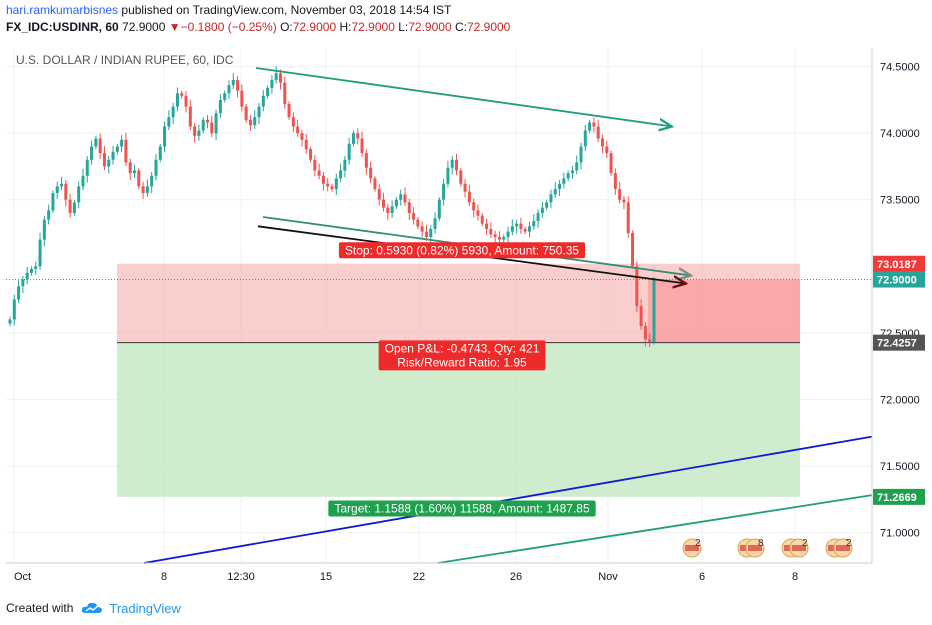  Describe the element at coordinates (373, 27) in the screenshot. I see `high-value: 72.9000` at that location.